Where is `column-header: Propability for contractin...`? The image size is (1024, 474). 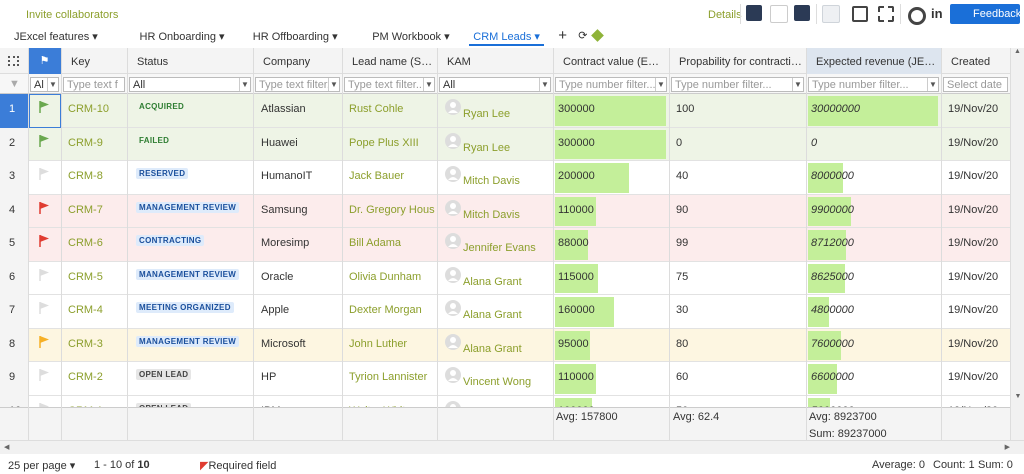
column-header: Propability for contractin... is located at coordinates (740, 62).